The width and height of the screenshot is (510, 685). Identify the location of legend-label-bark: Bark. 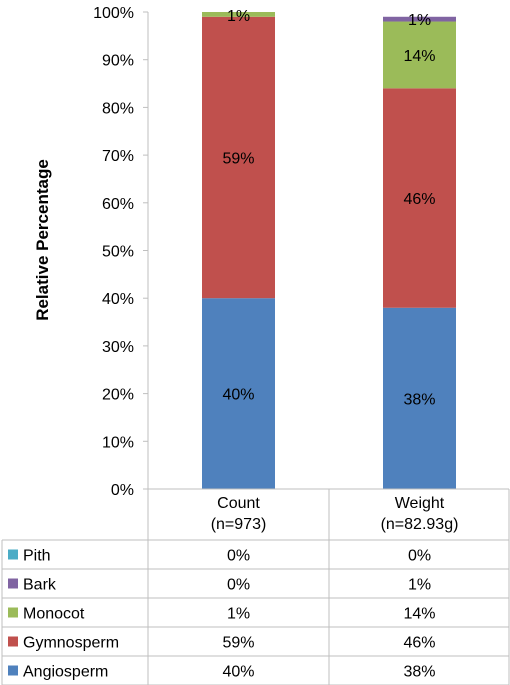
(40, 585).